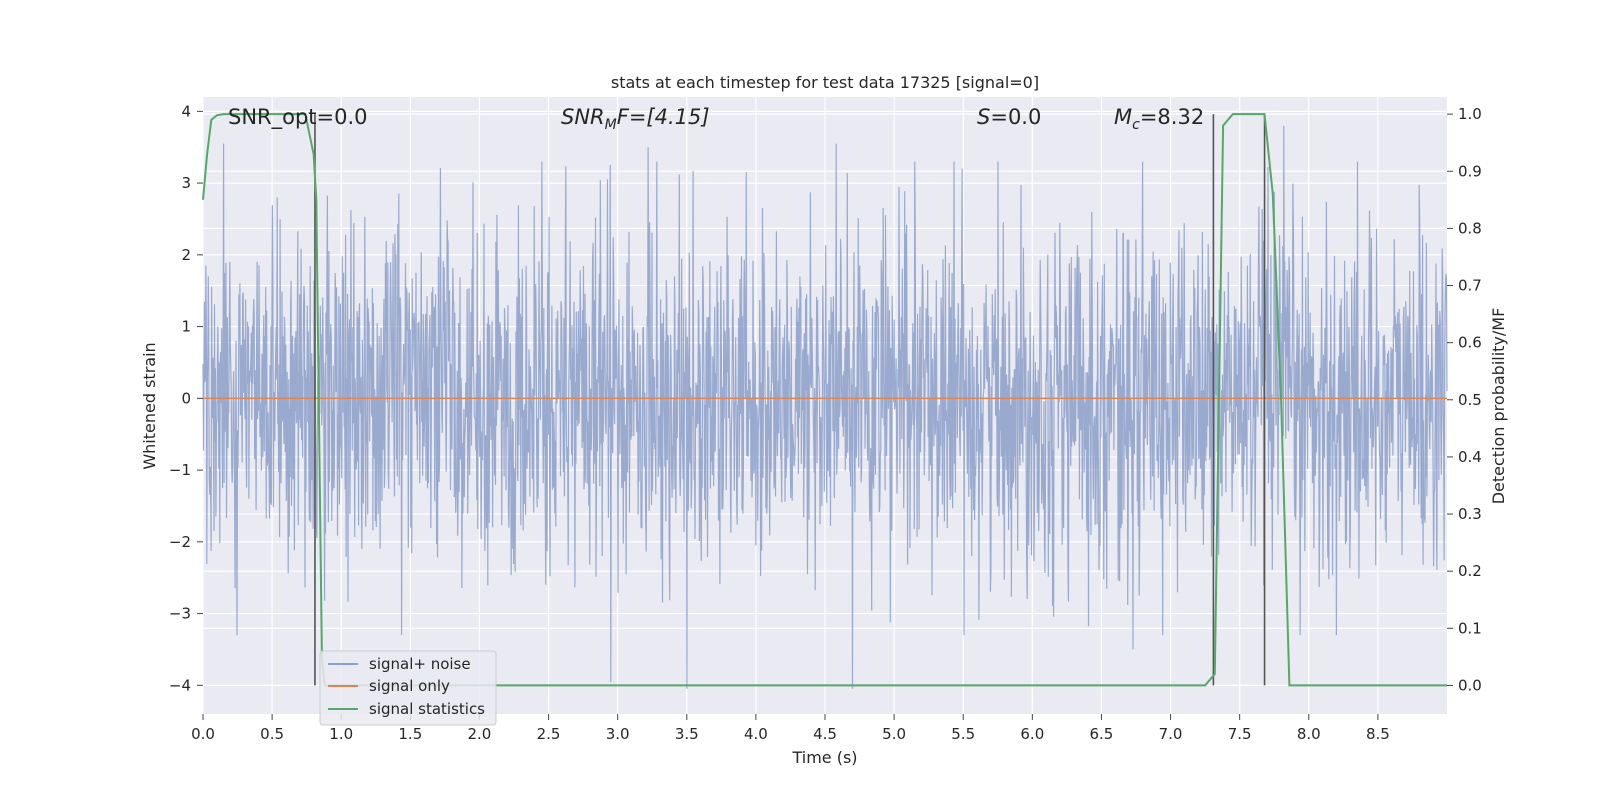 The image size is (1600, 800). I want to click on annotation-mc-value: =8.32, so click(1172, 117).